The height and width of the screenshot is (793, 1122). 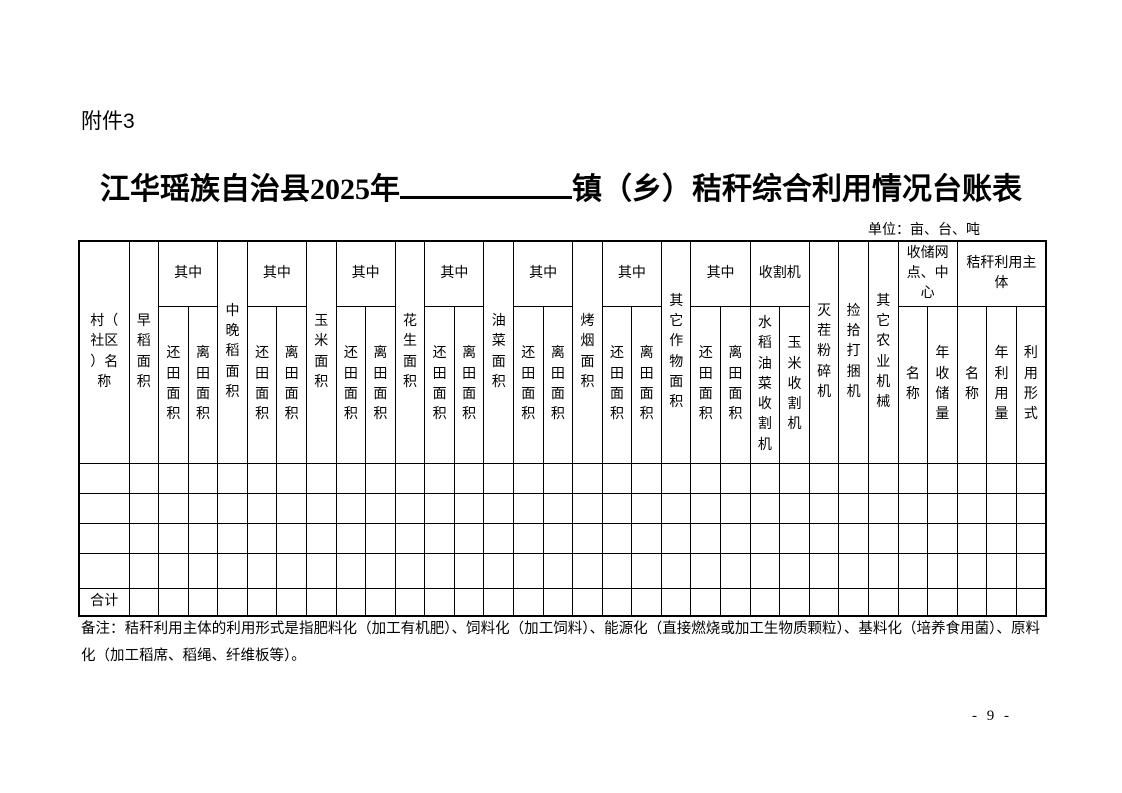 What do you see at coordinates (853, 352) in the screenshot?
I see `col-header-baler: 捡拾打捆机` at bounding box center [853, 352].